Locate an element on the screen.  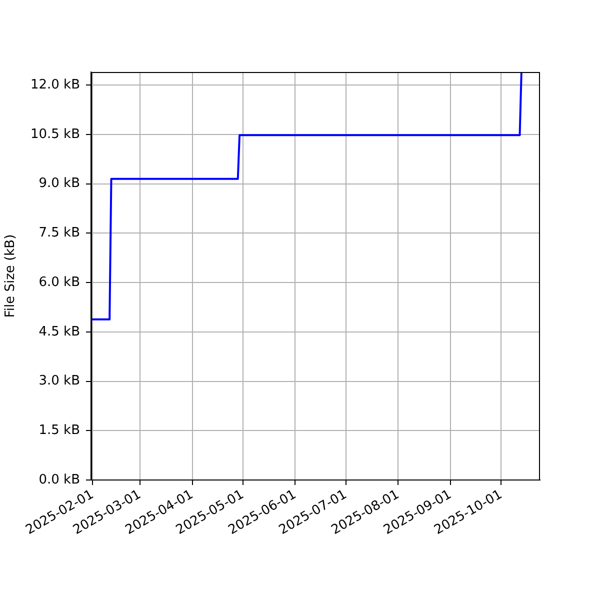
y-tick-label: 10.5 kB is located at coordinates (55, 134).